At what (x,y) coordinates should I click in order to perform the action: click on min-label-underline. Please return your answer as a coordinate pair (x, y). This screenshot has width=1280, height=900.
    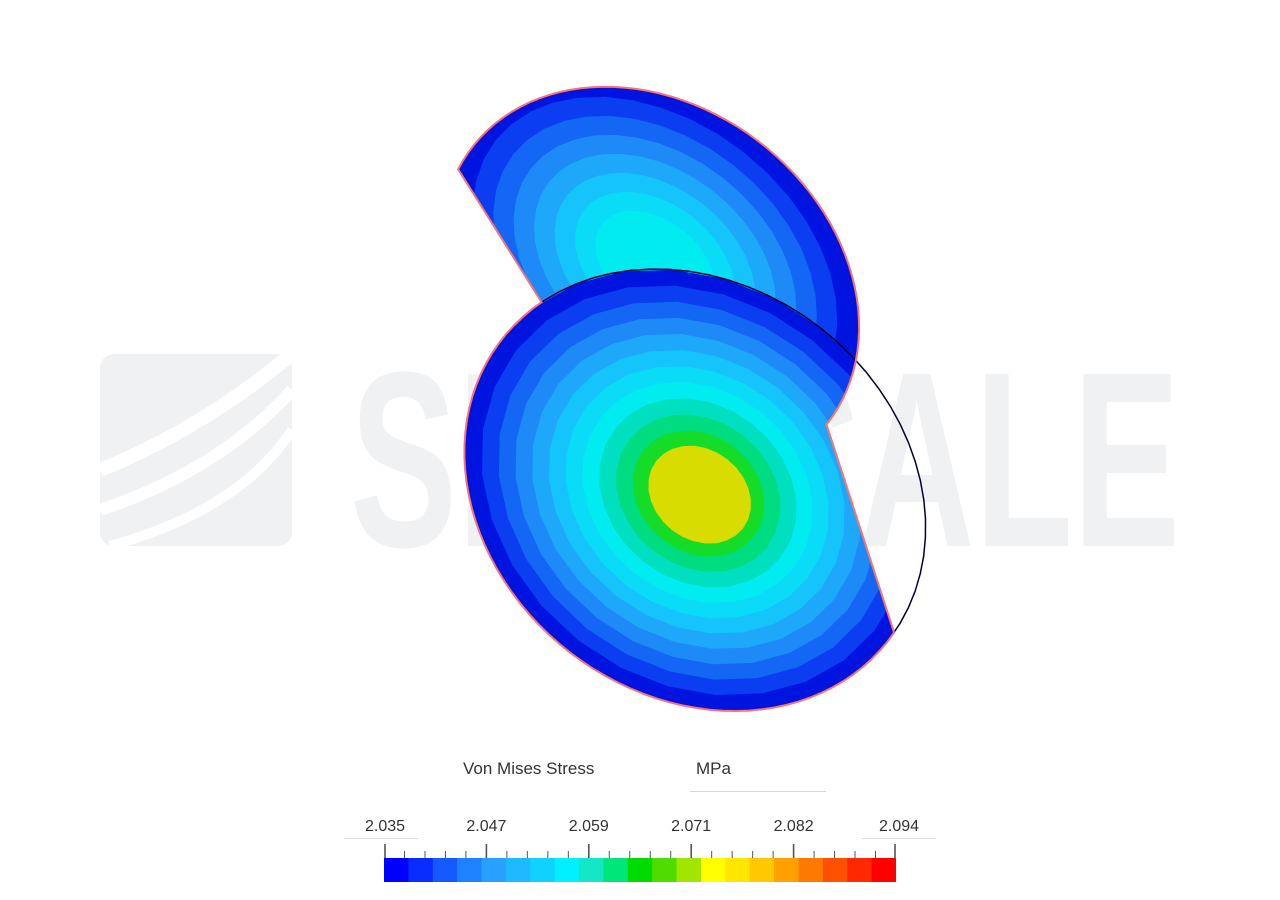
    Looking at the image, I should click on (381, 838).